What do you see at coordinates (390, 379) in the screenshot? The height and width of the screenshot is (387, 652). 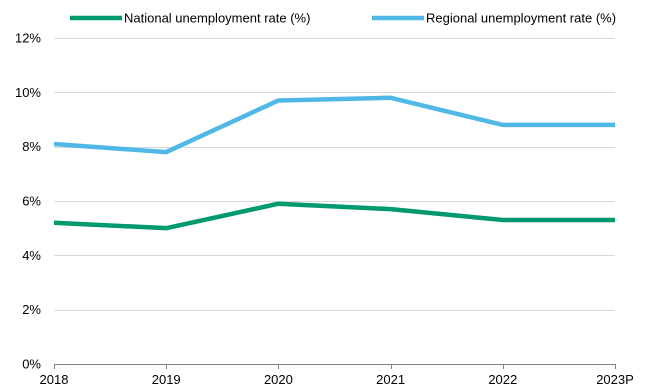 I see `x-tick-label: 2021` at bounding box center [390, 379].